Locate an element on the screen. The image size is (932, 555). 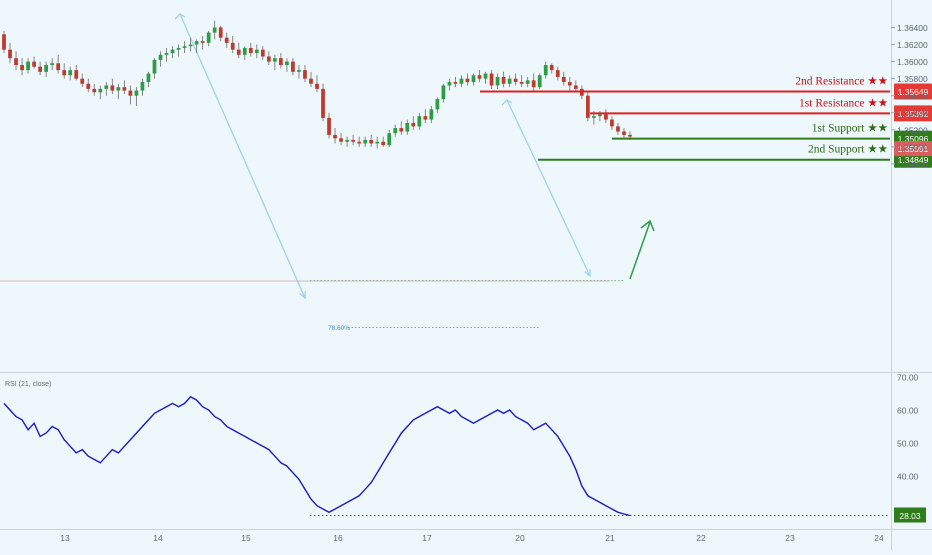
time-tick-label: 14 is located at coordinates (158, 538).